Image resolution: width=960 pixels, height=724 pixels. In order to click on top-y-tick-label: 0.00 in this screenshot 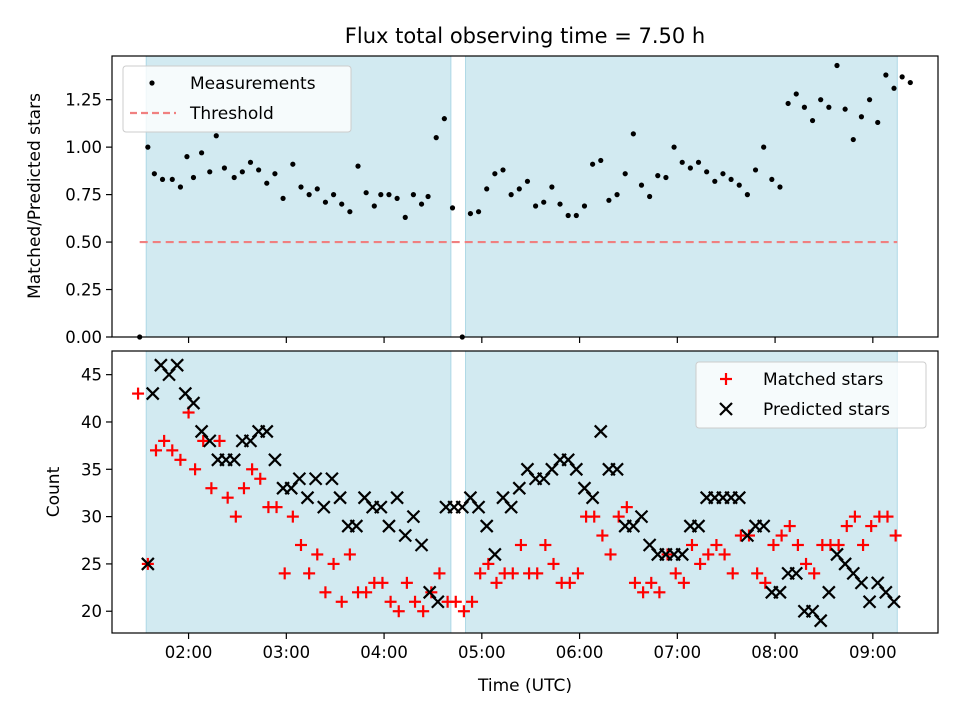, I will do `click(83, 337)`.